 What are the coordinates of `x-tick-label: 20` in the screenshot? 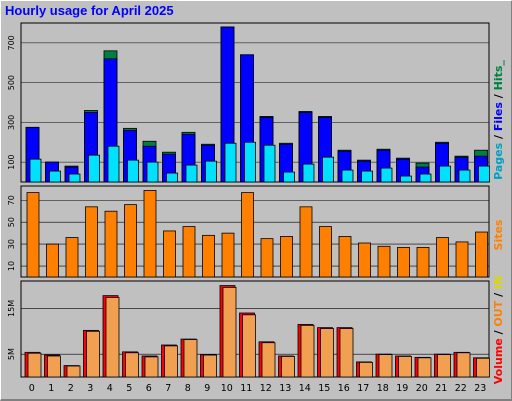 It's located at (422, 388).